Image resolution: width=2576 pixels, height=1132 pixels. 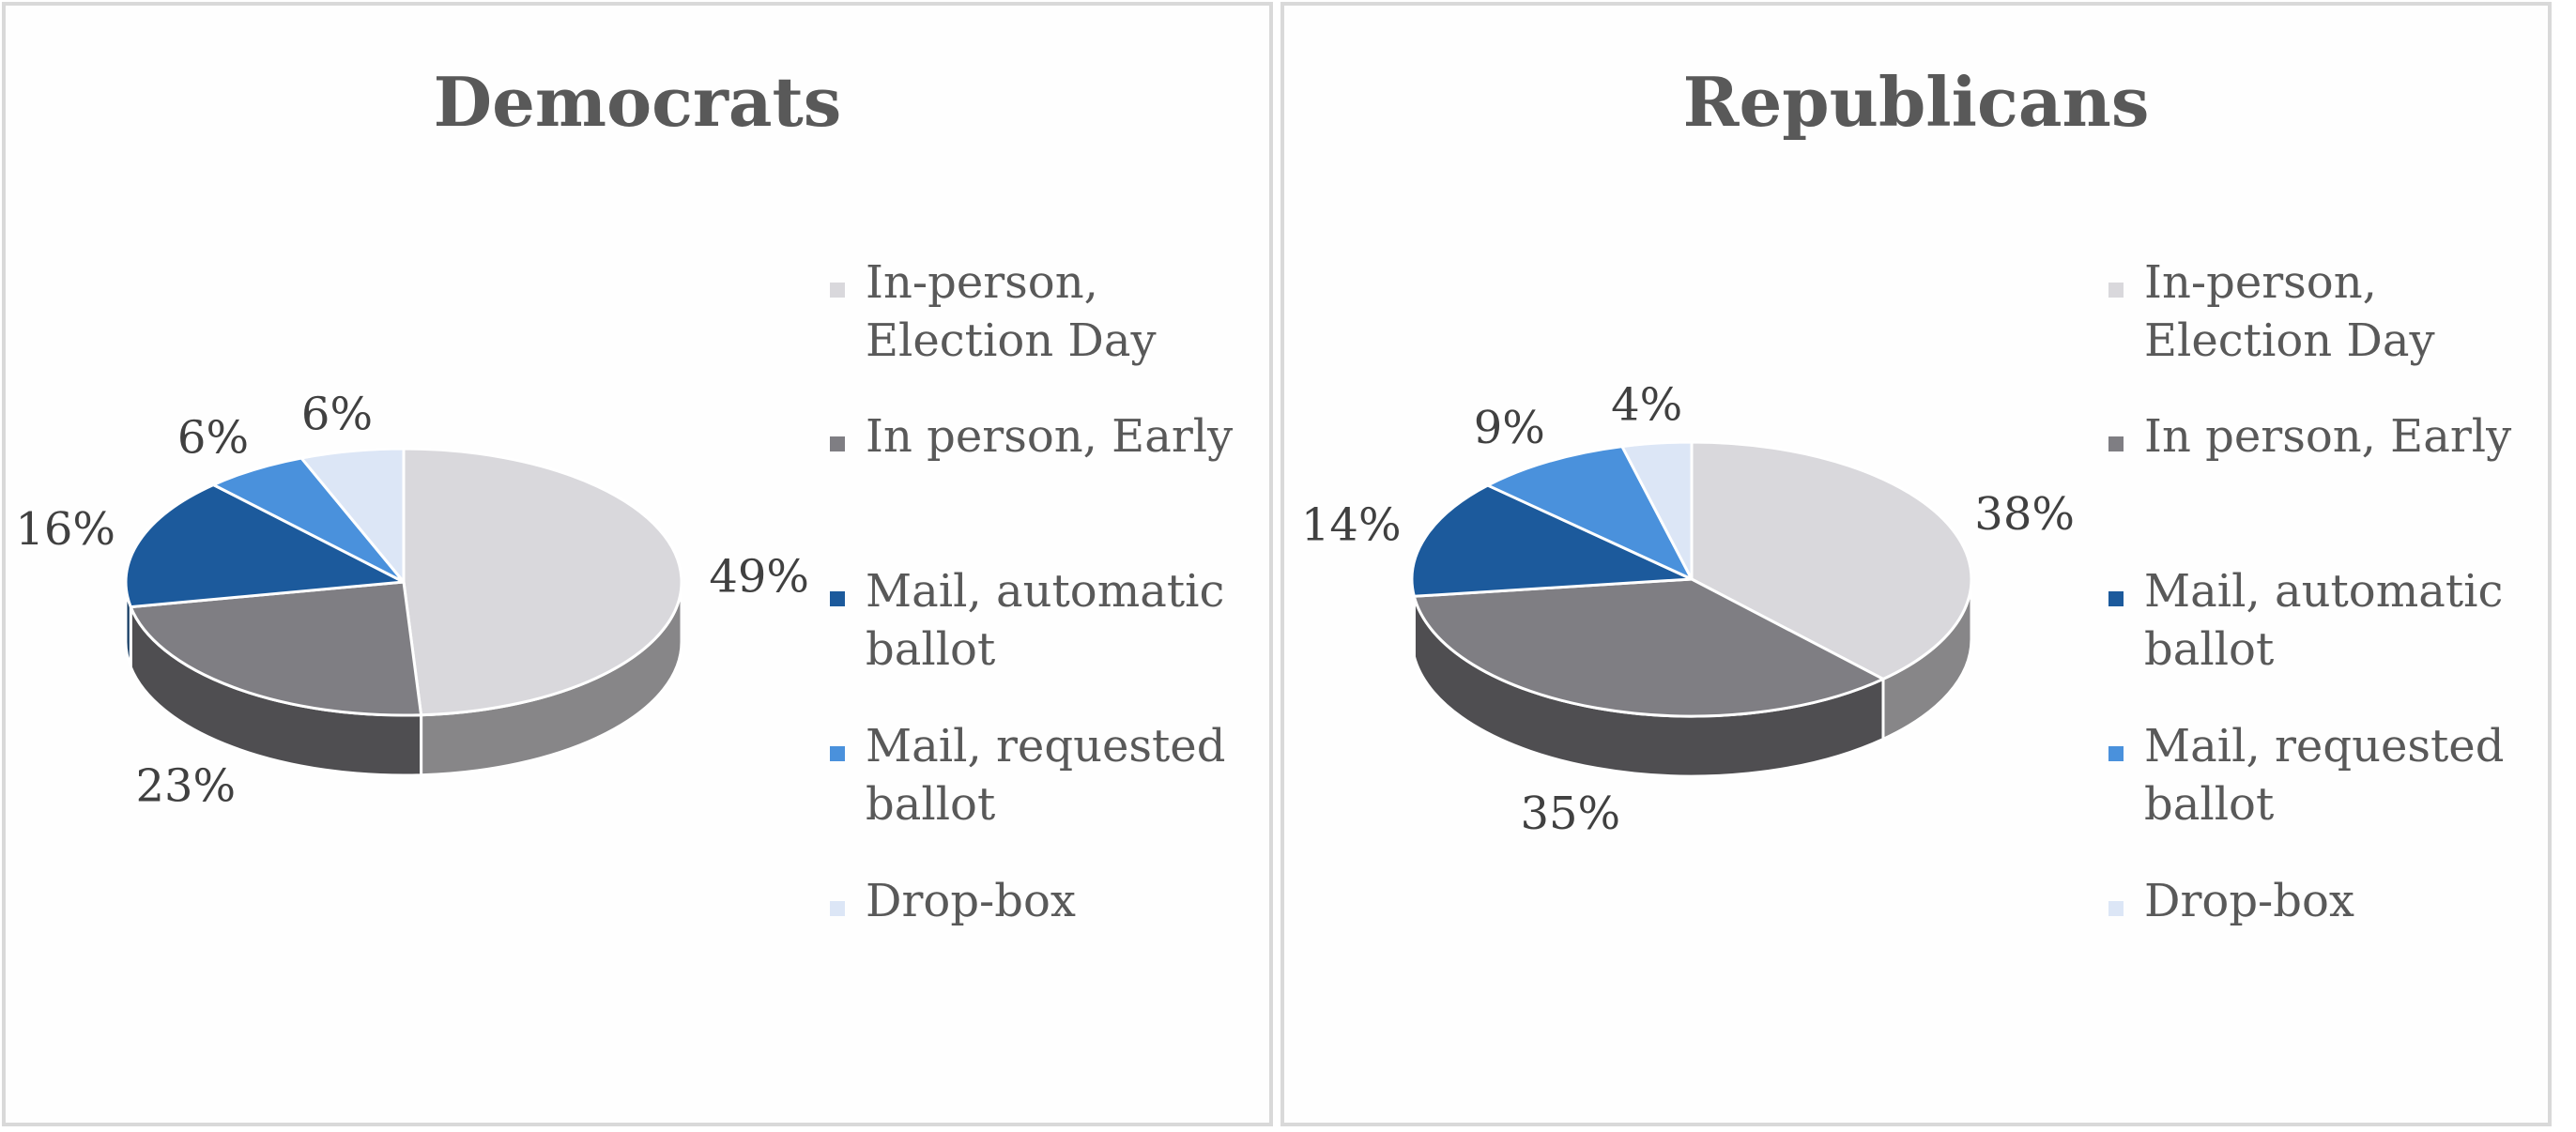 I want to click on data-label-in-person-early: 23%, so click(x=186, y=786).